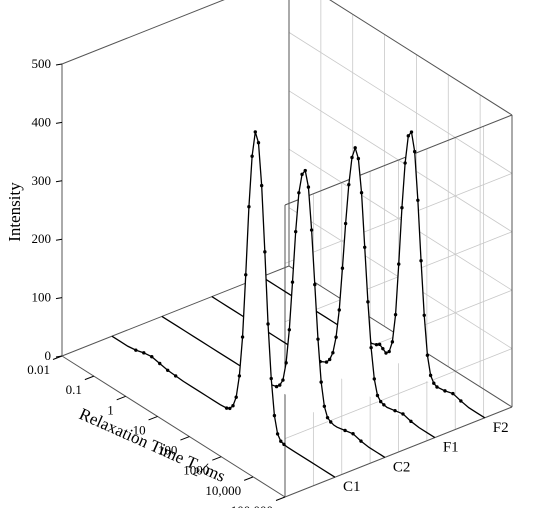  Describe the element at coordinates (42, 121) in the screenshot. I see `y-tick-label: 400` at that location.